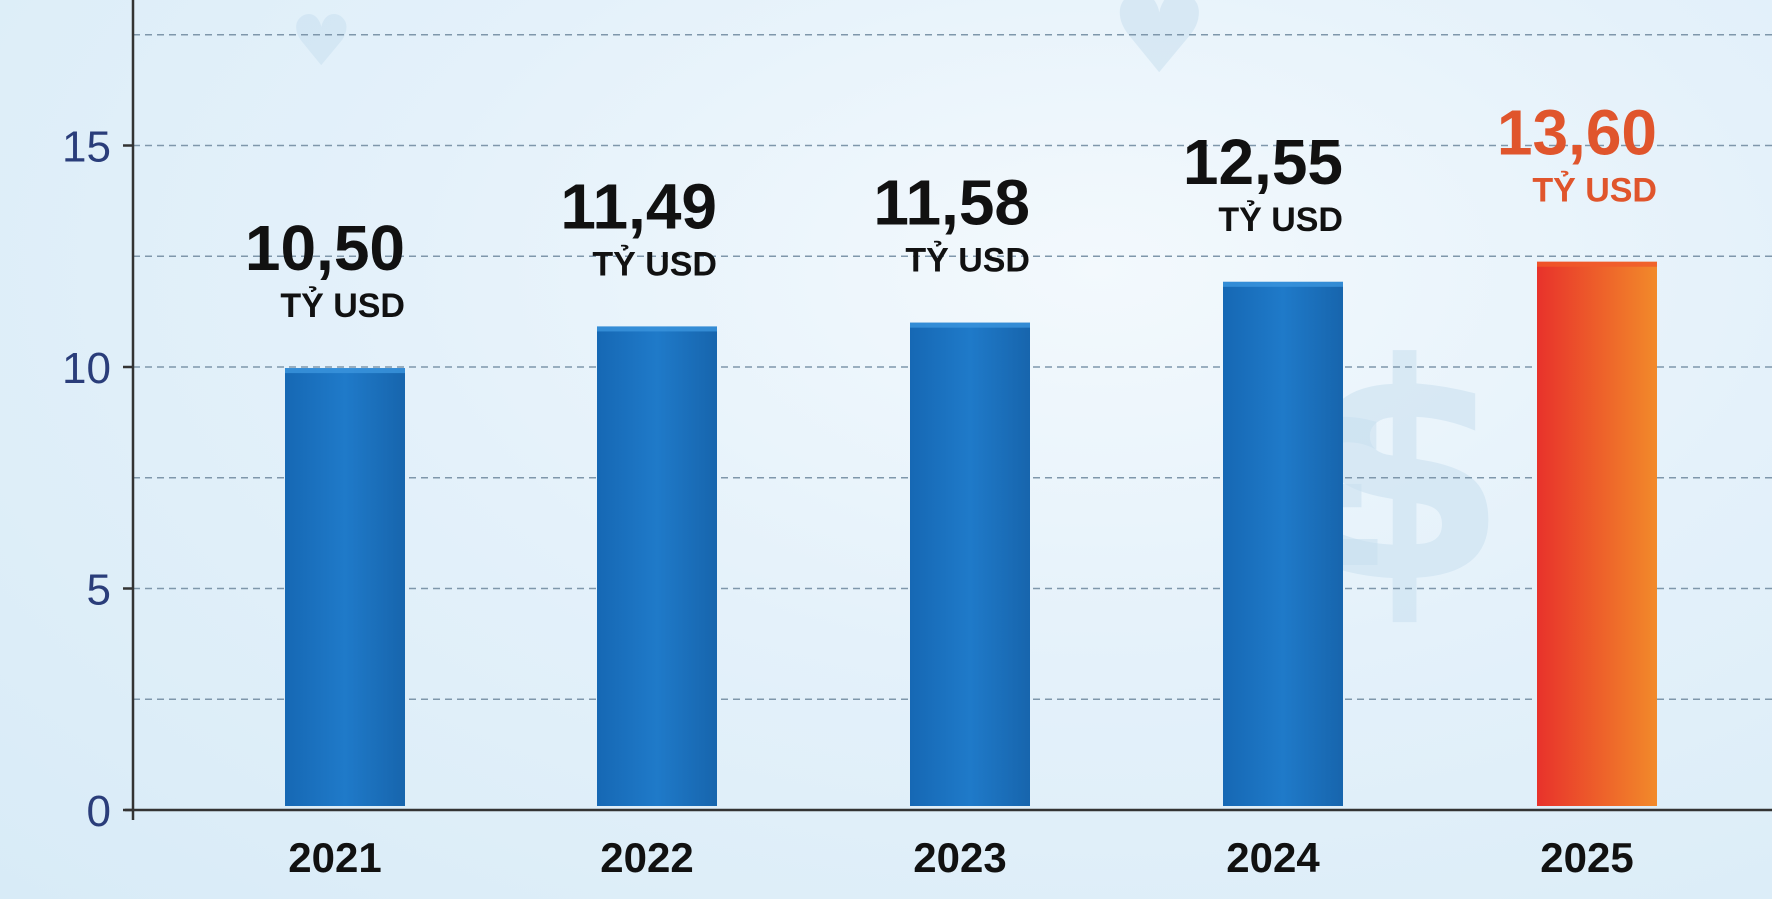 Image resolution: width=1772 pixels, height=899 pixels. I want to click on x-tick-label: 2023, so click(959, 857).